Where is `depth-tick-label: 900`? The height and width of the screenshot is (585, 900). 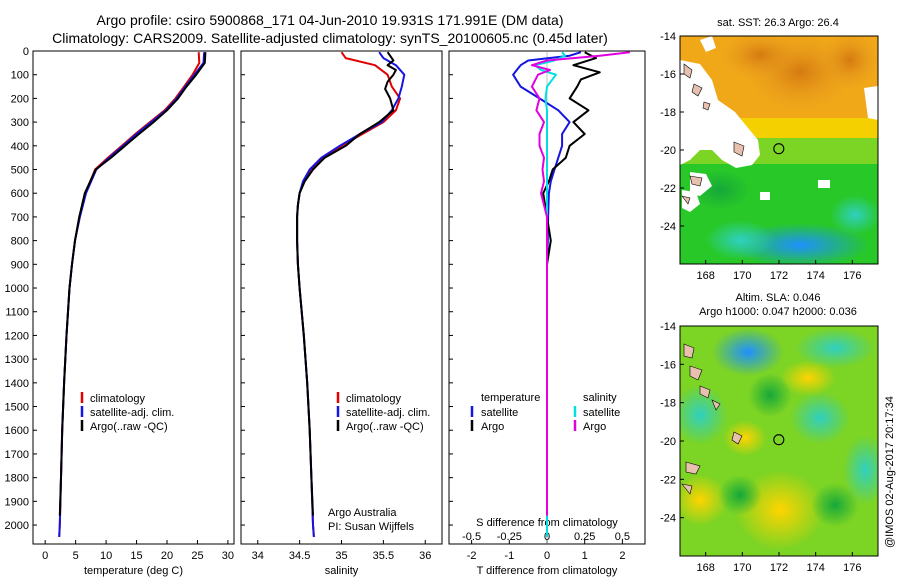
depth-tick-label: 900 is located at coordinates (20, 265).